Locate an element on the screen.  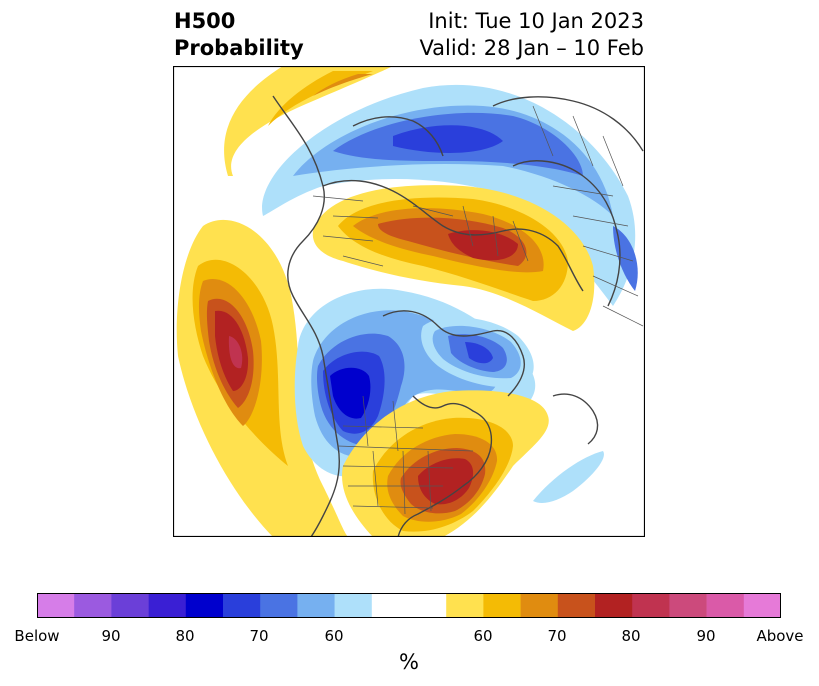
title-variable: H500 is located at coordinates (205, 21).